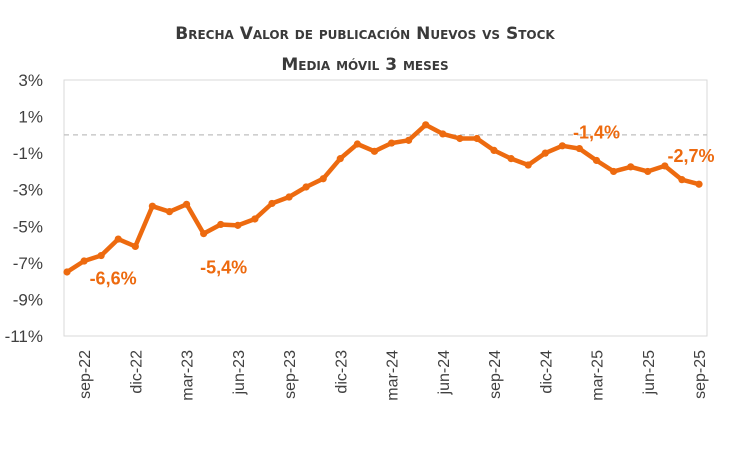  What do you see at coordinates (598, 375) in the screenshot?
I see `x-tick-label: mar-25` at bounding box center [598, 375].